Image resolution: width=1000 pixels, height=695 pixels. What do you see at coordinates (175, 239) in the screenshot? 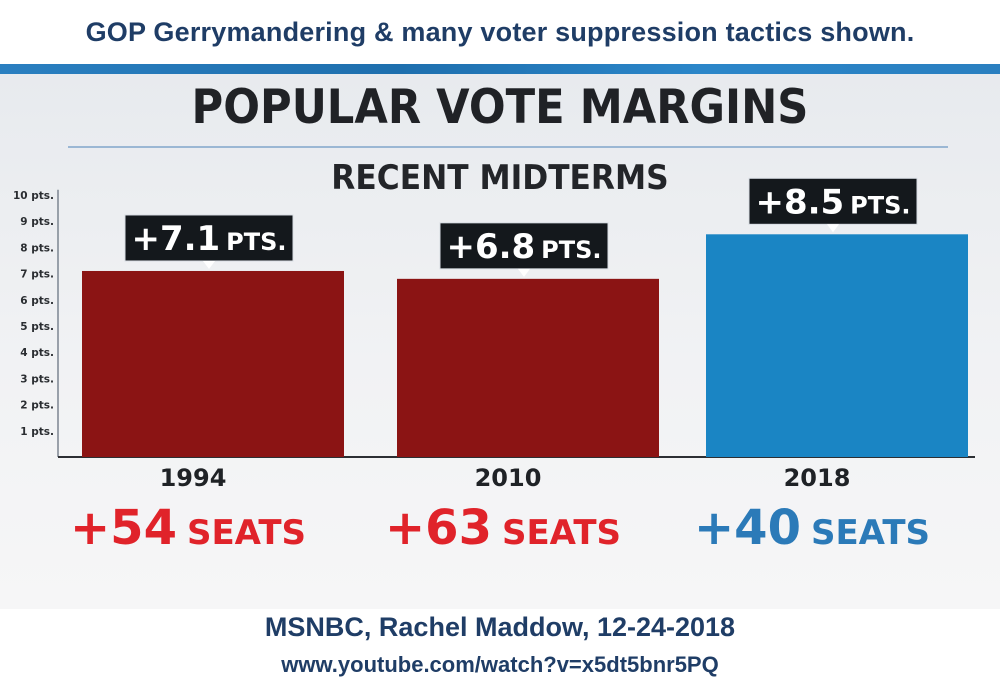
I see `data-label-value: +7.1` at bounding box center [175, 239].